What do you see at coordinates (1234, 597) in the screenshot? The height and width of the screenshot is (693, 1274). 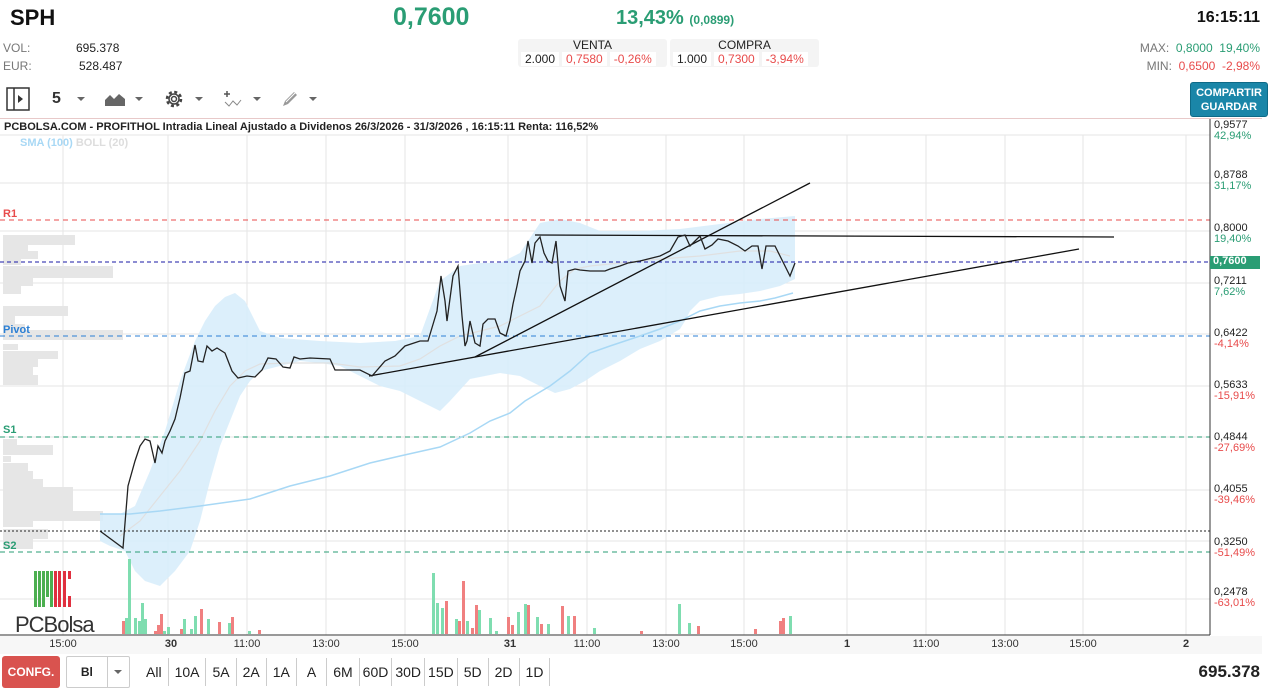 I see `y-tick: 0,2478 -63,01%` at bounding box center [1234, 597].